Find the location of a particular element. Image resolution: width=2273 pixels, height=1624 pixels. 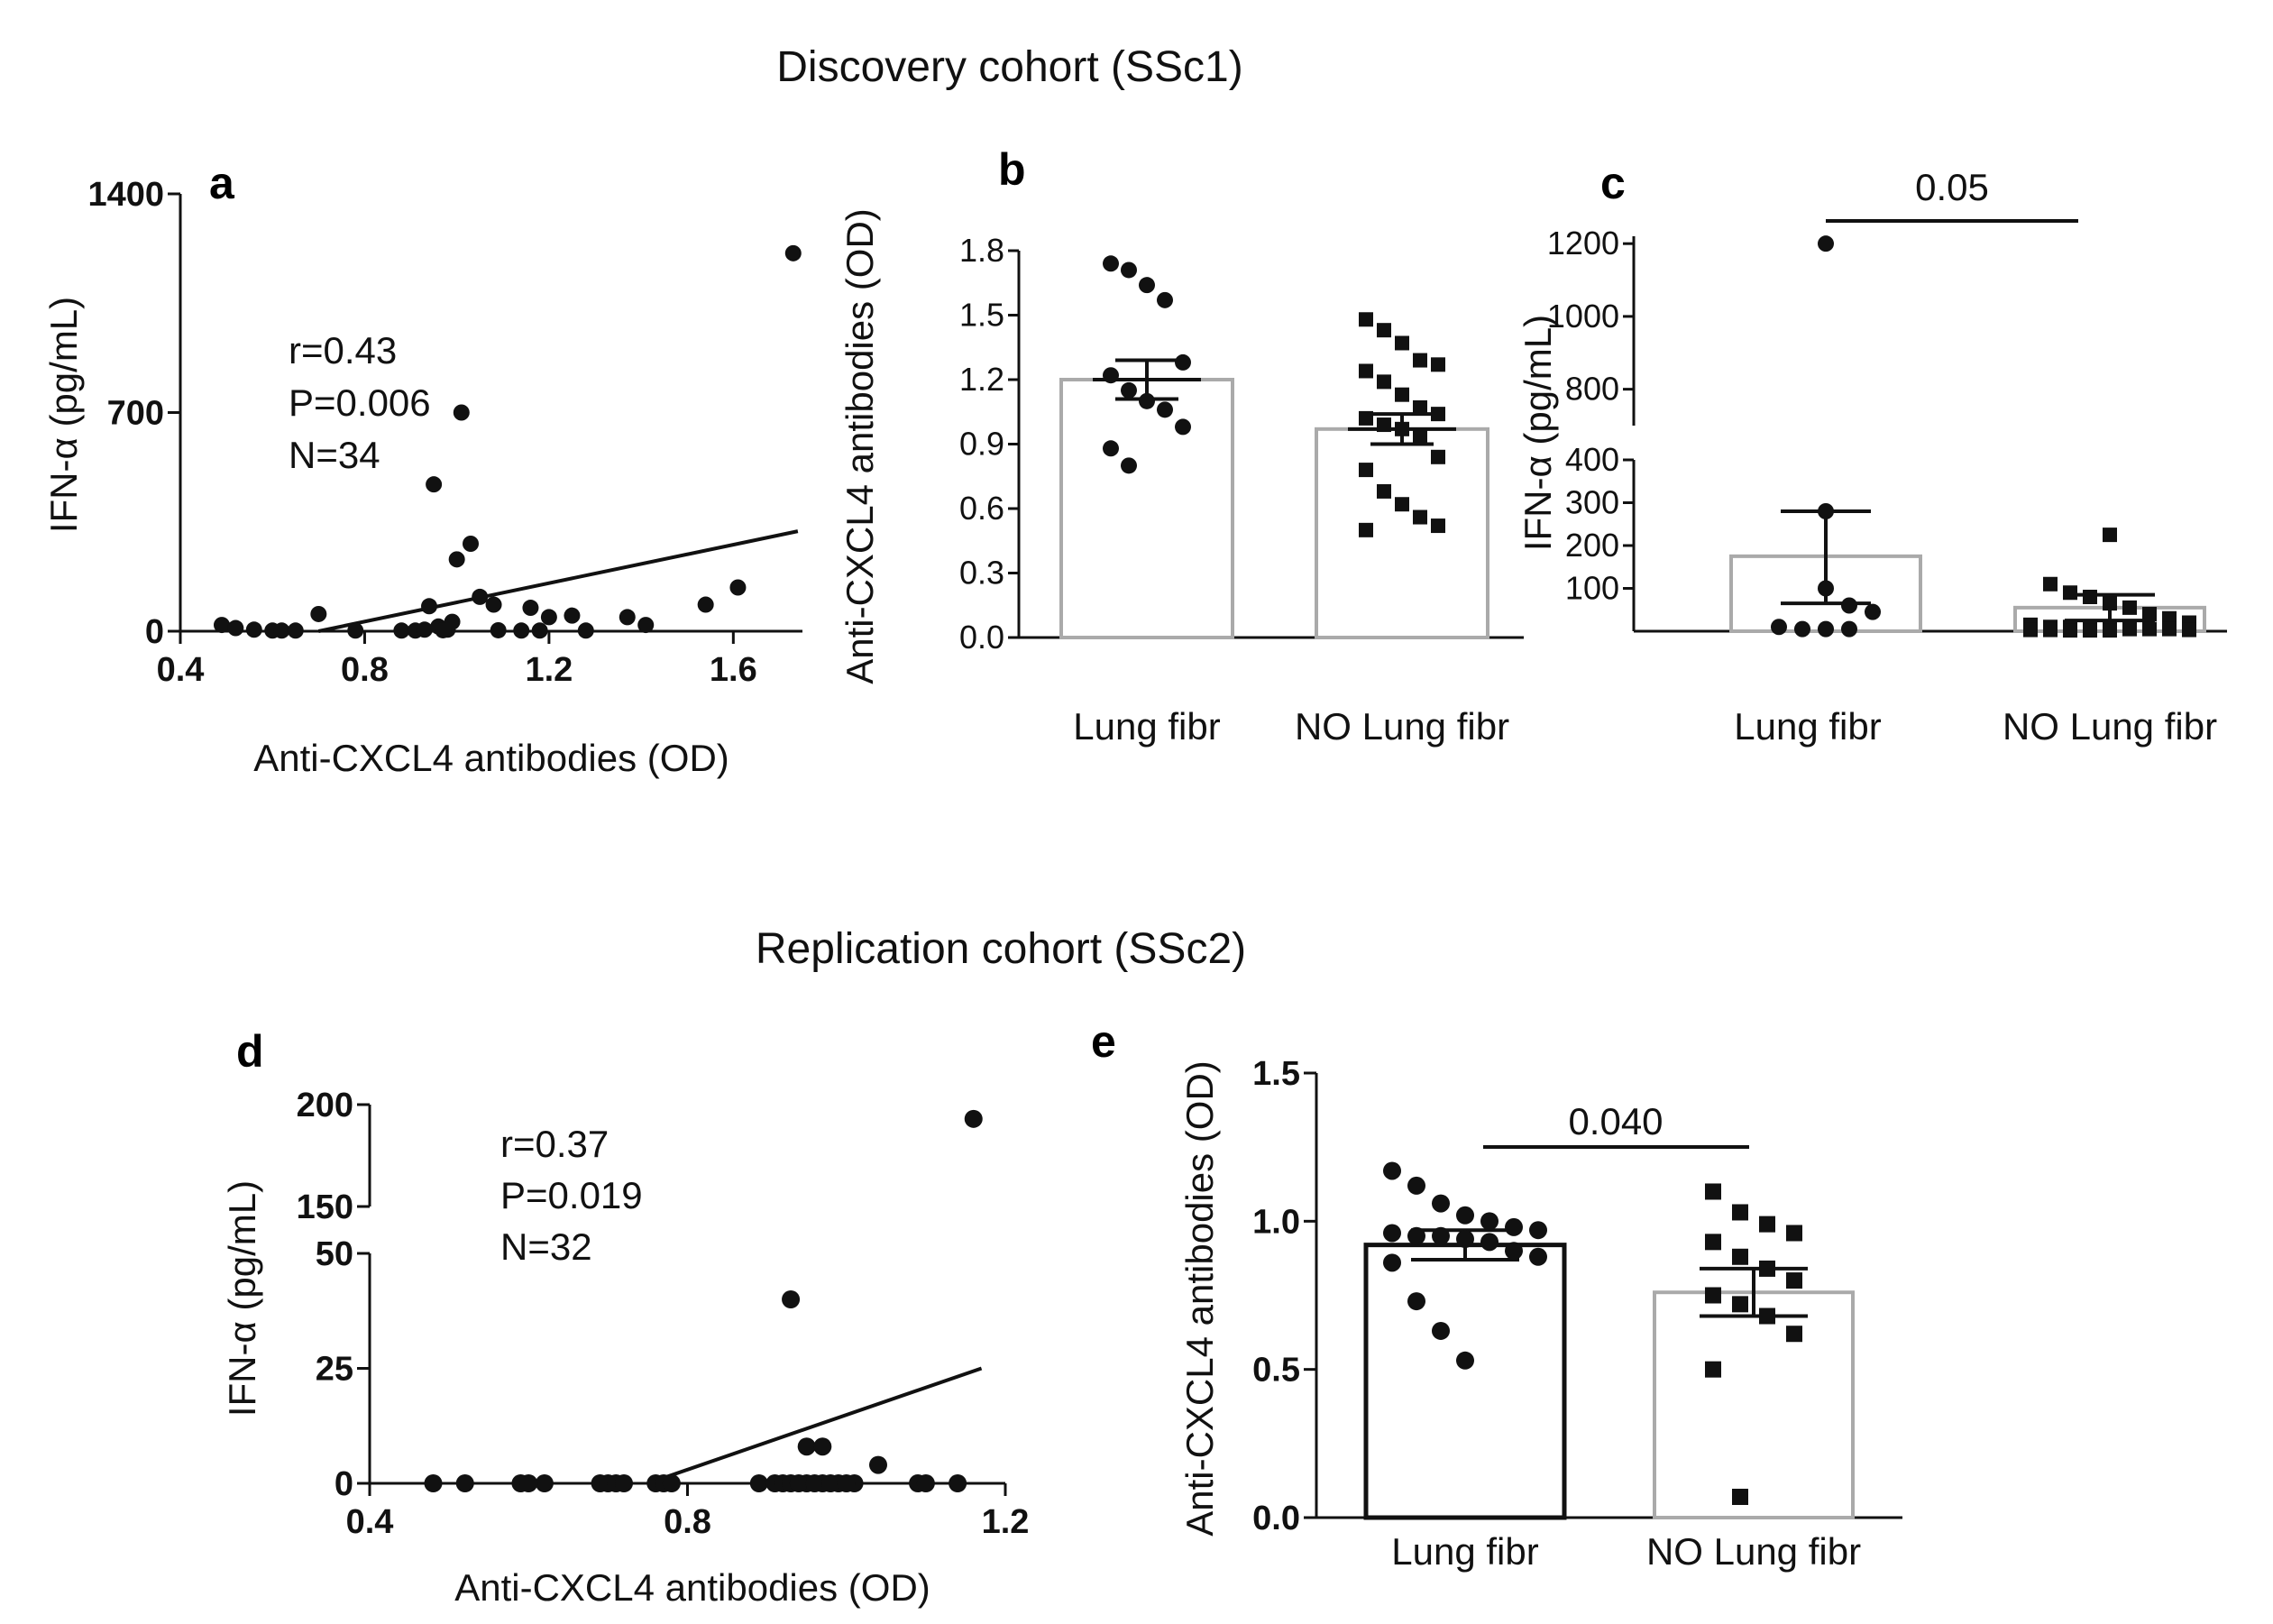

stat-text: r=0.43 is located at coordinates (343, 351).